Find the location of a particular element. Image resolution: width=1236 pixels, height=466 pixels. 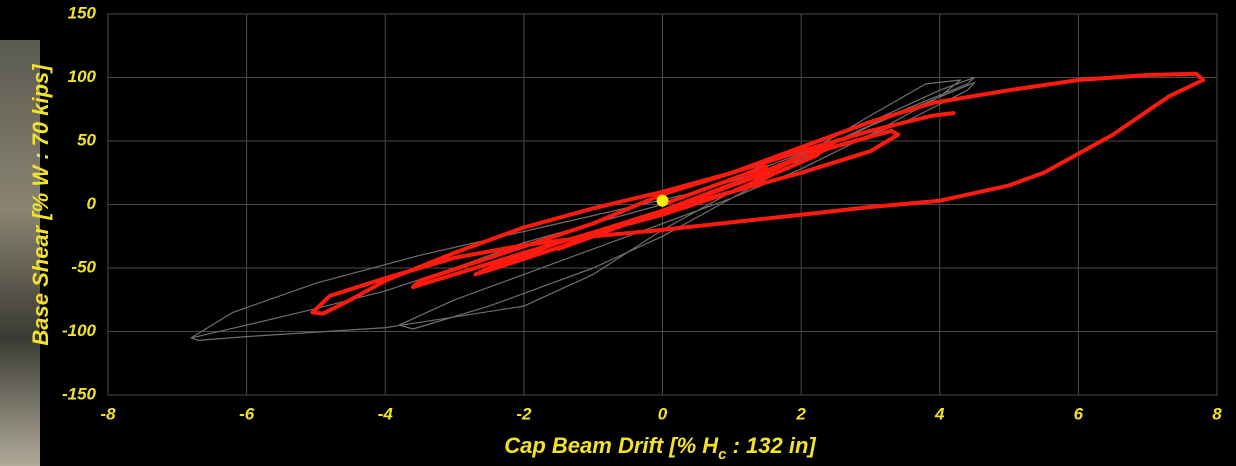

current-point is located at coordinates (662, 200).